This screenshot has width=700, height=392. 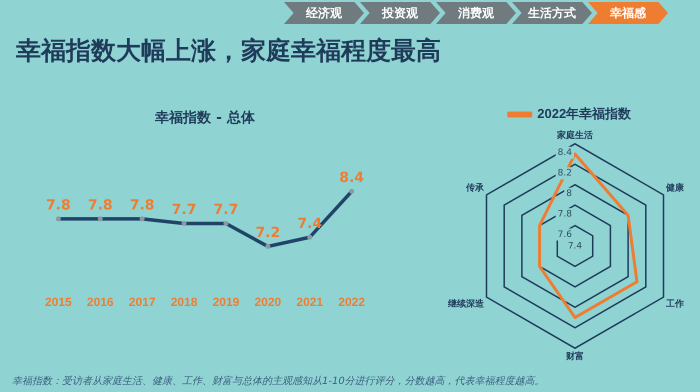 I want to click on text: 经济观, so click(x=324, y=13).